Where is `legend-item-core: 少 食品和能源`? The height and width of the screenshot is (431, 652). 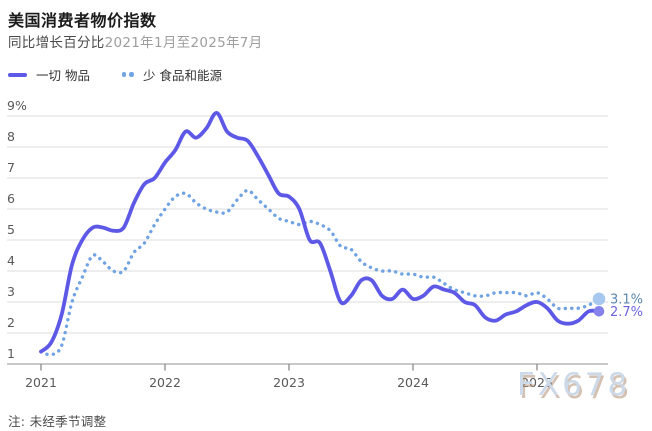
legend-item-core: 少 食品和能源 is located at coordinates (171, 74).